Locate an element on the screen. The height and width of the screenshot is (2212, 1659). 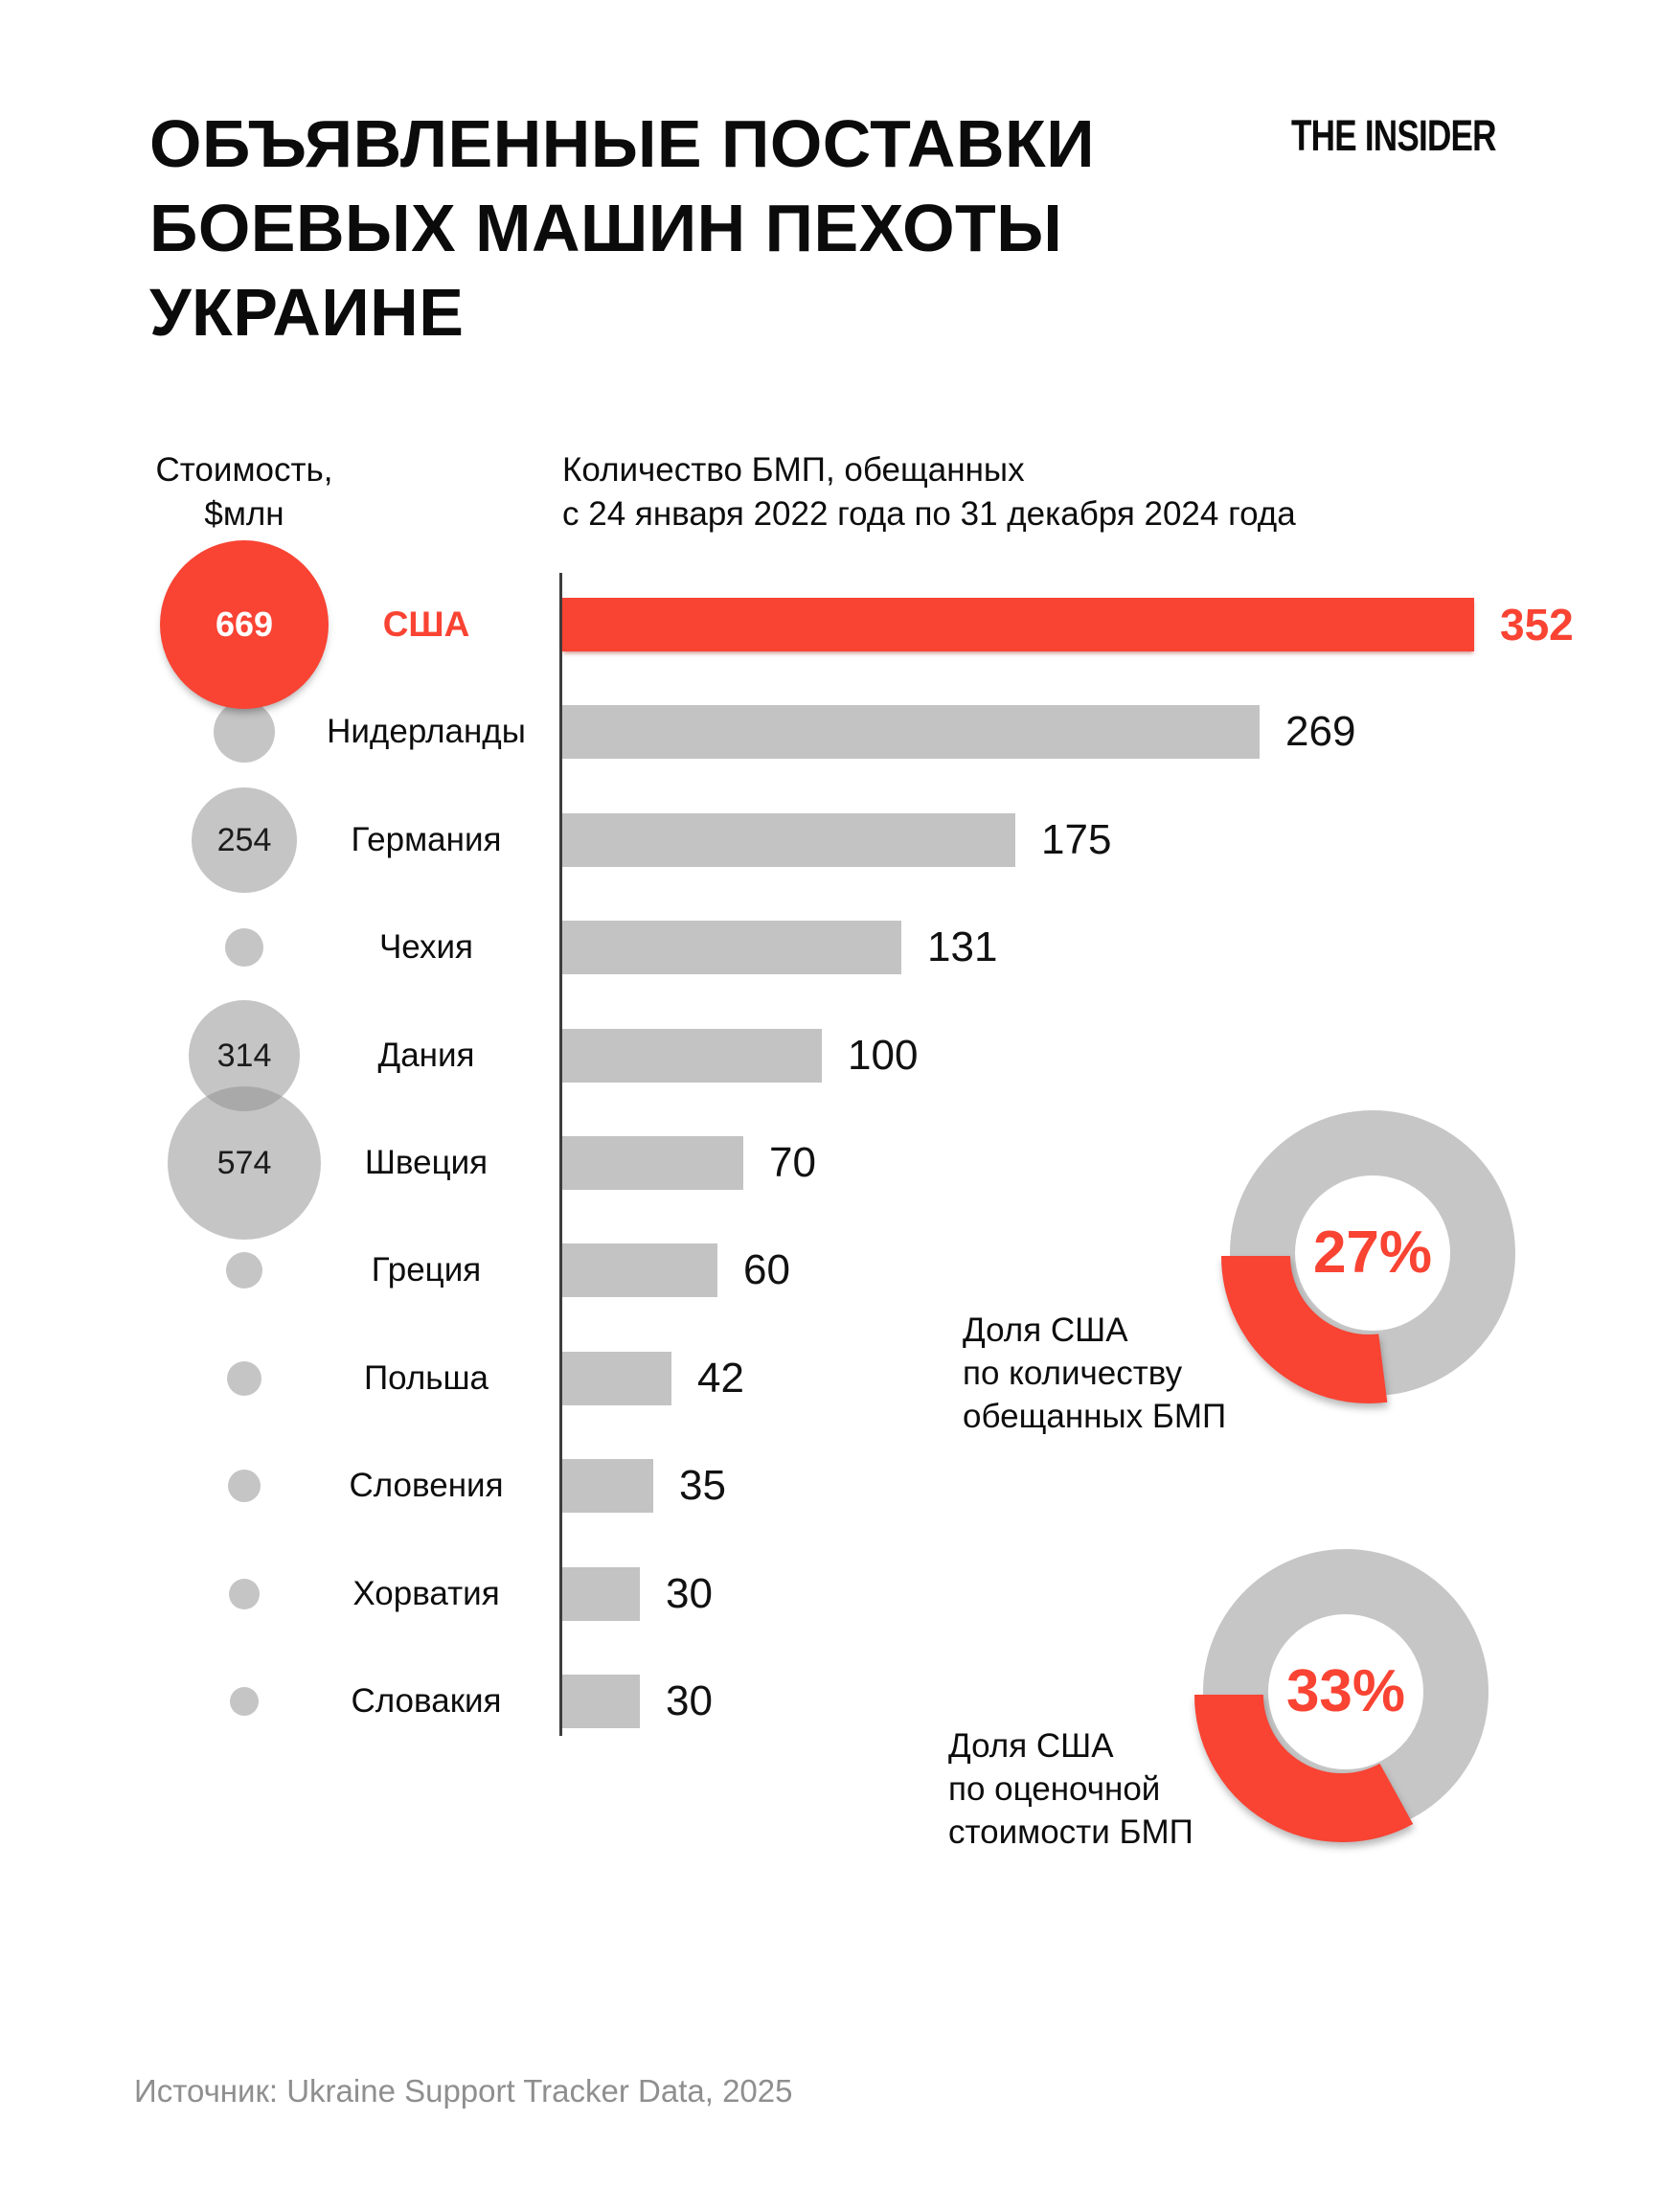
cost-column-header: Стоимость, $млн is located at coordinates (244, 492).